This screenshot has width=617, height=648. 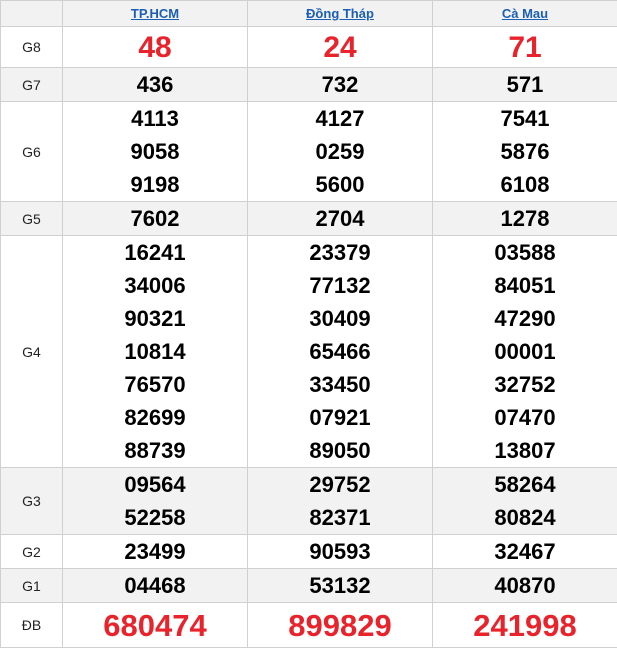 What do you see at coordinates (155, 625) in the screenshot?
I see `prize-cell: 680474` at bounding box center [155, 625].